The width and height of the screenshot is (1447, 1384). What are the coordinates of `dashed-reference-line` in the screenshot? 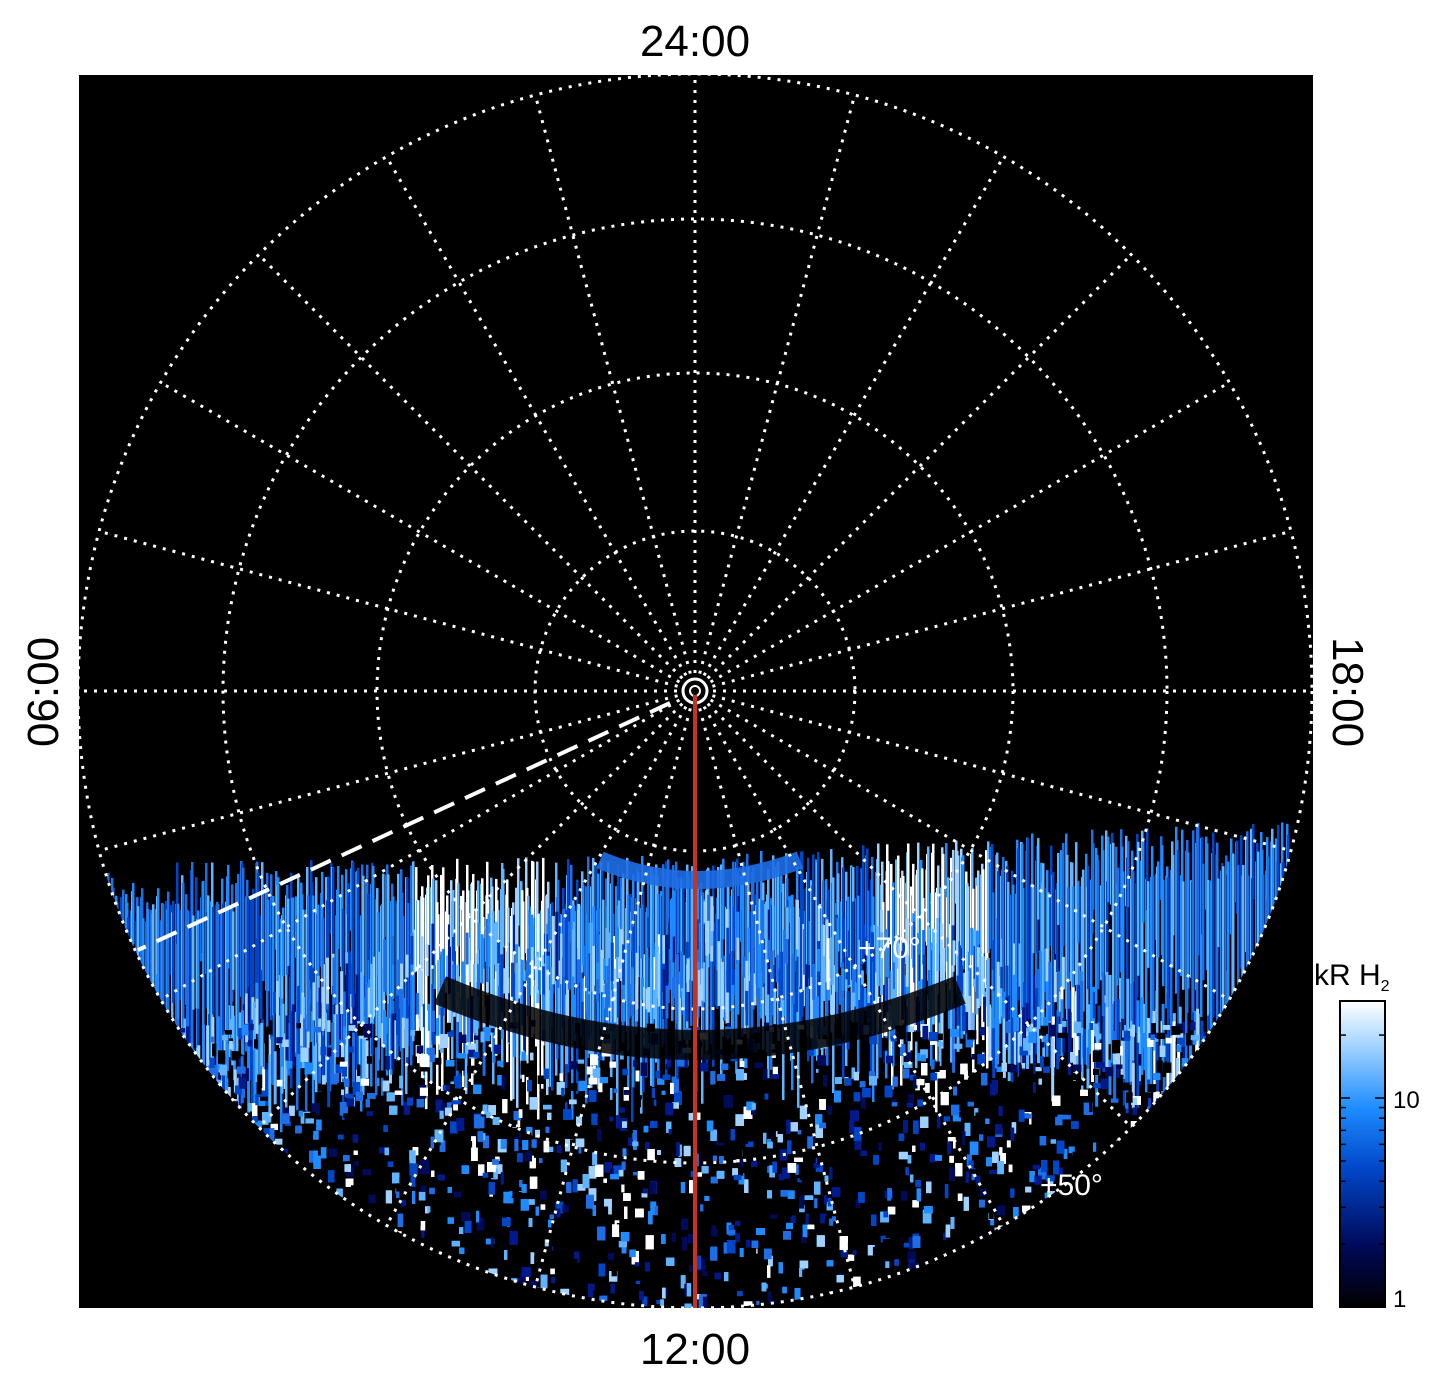 It's located at (404, 826).